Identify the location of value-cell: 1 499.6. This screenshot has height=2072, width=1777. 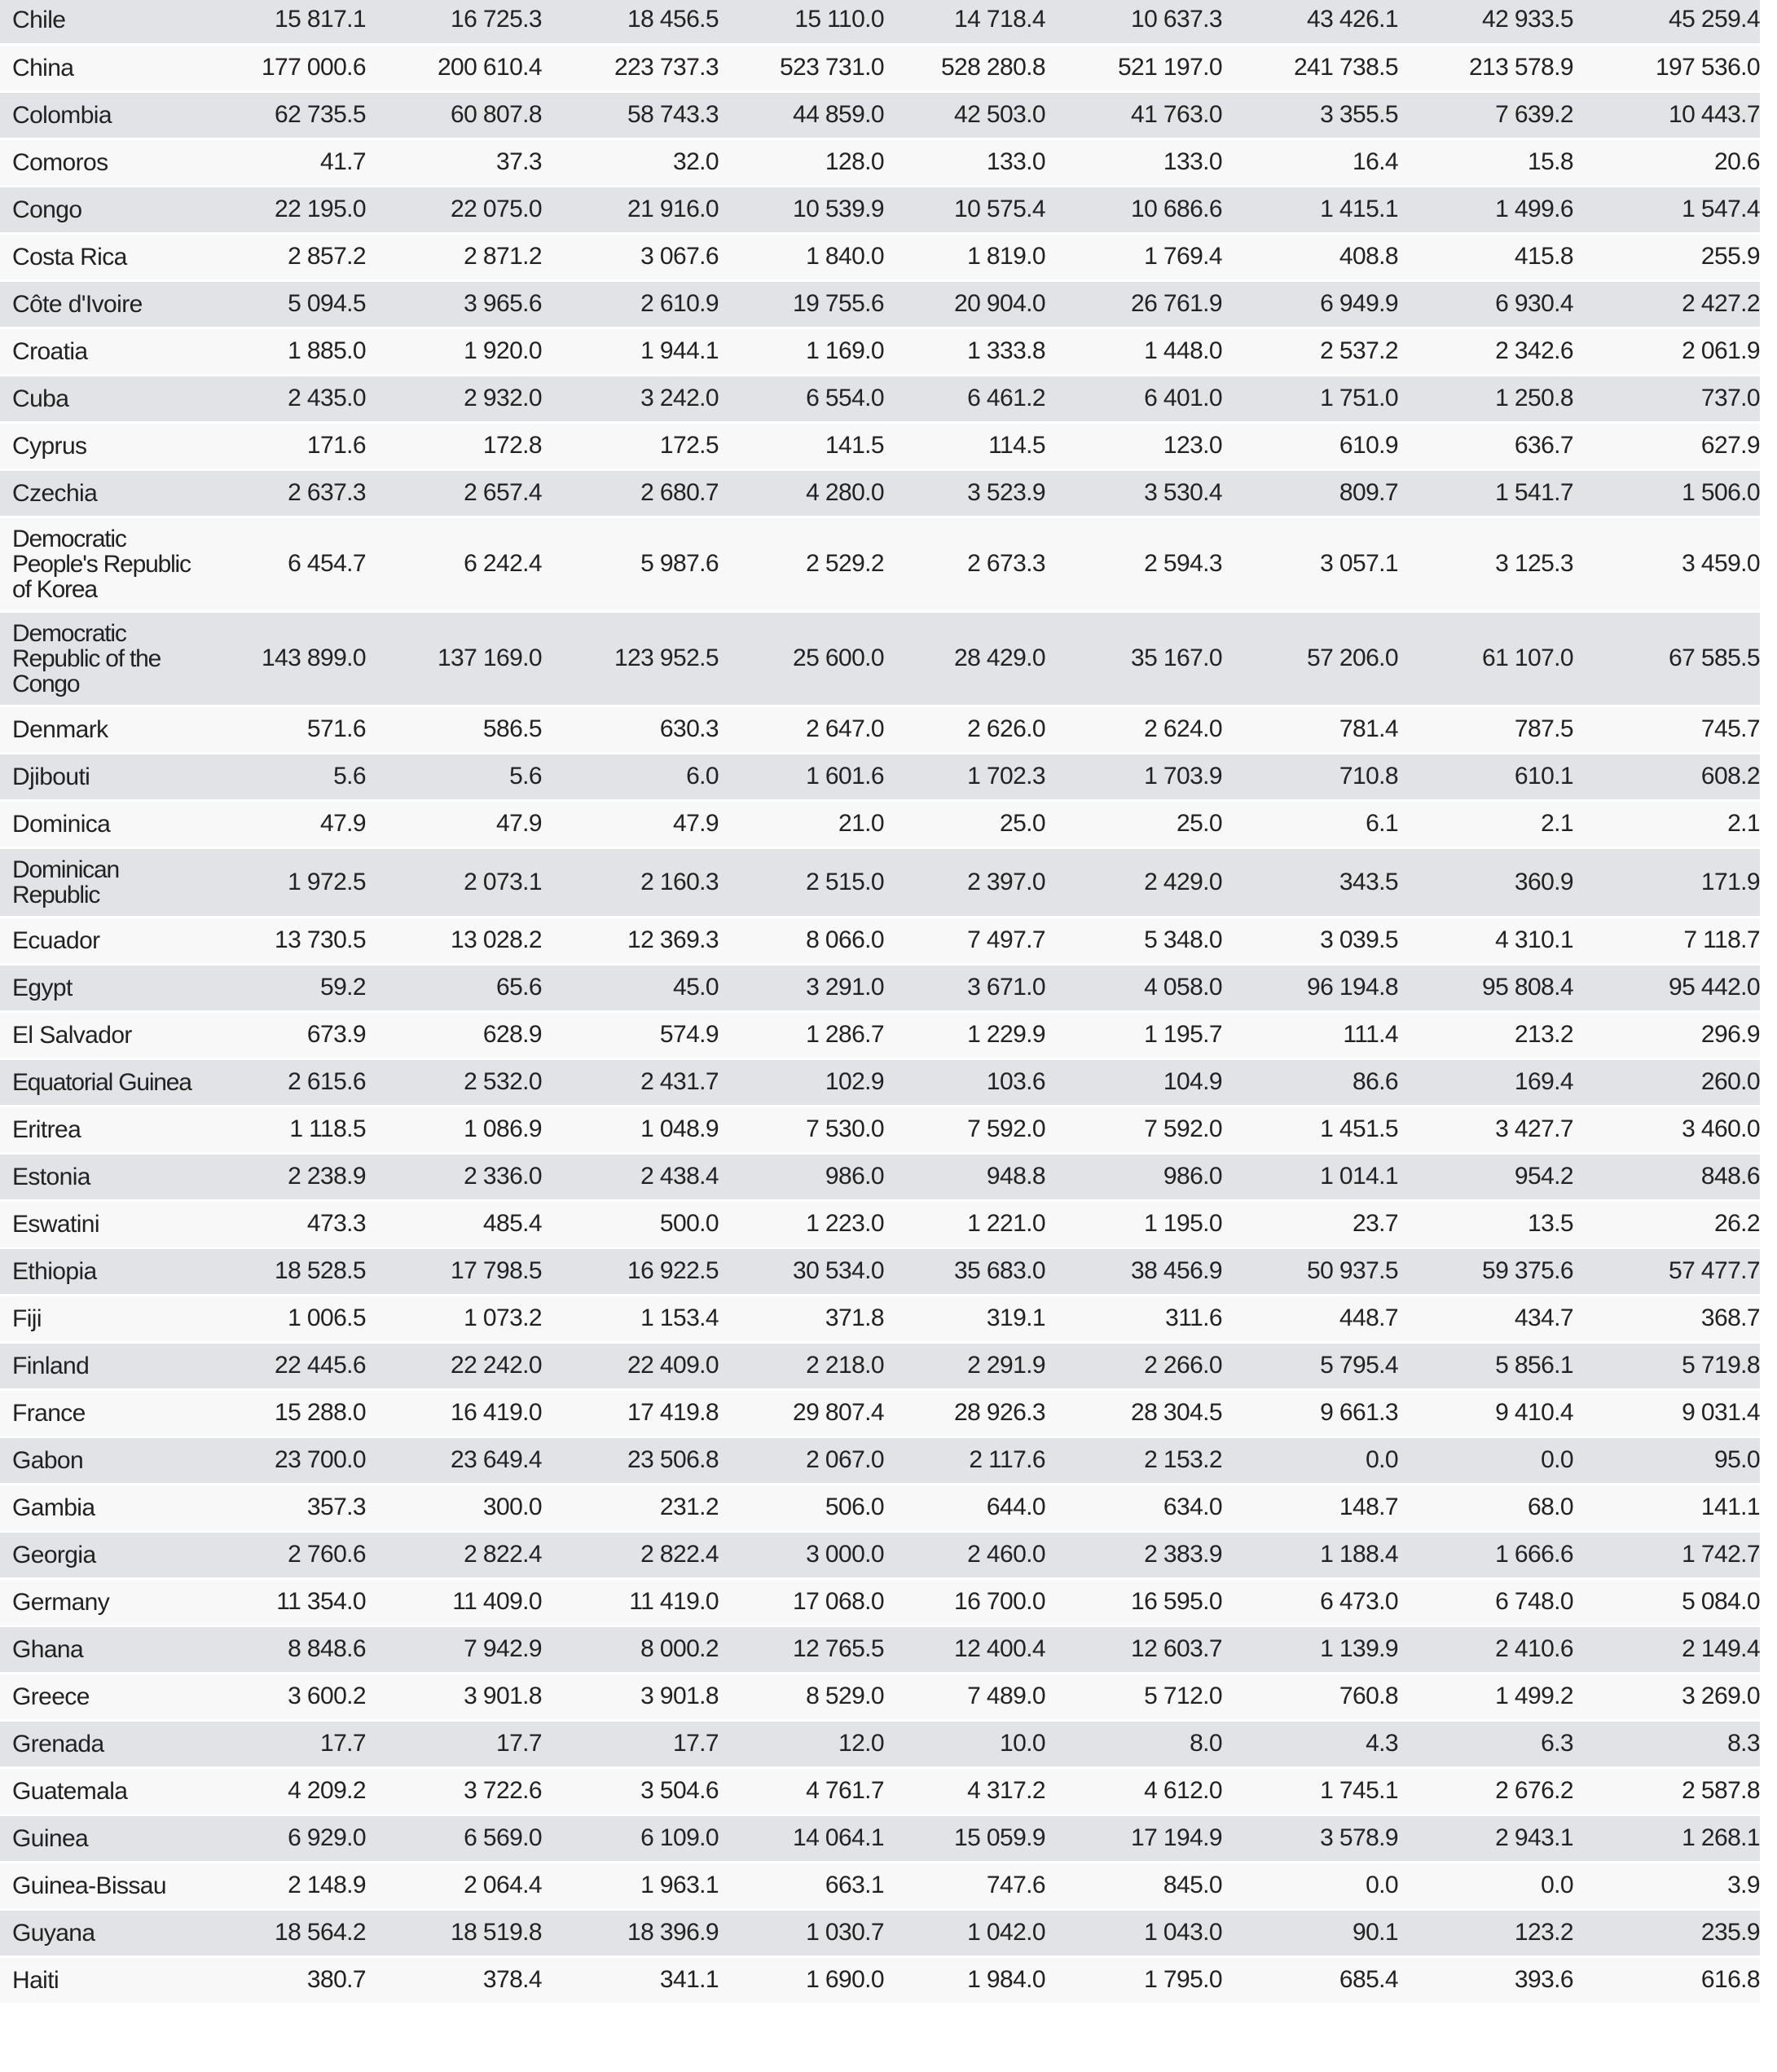
(1486, 210).